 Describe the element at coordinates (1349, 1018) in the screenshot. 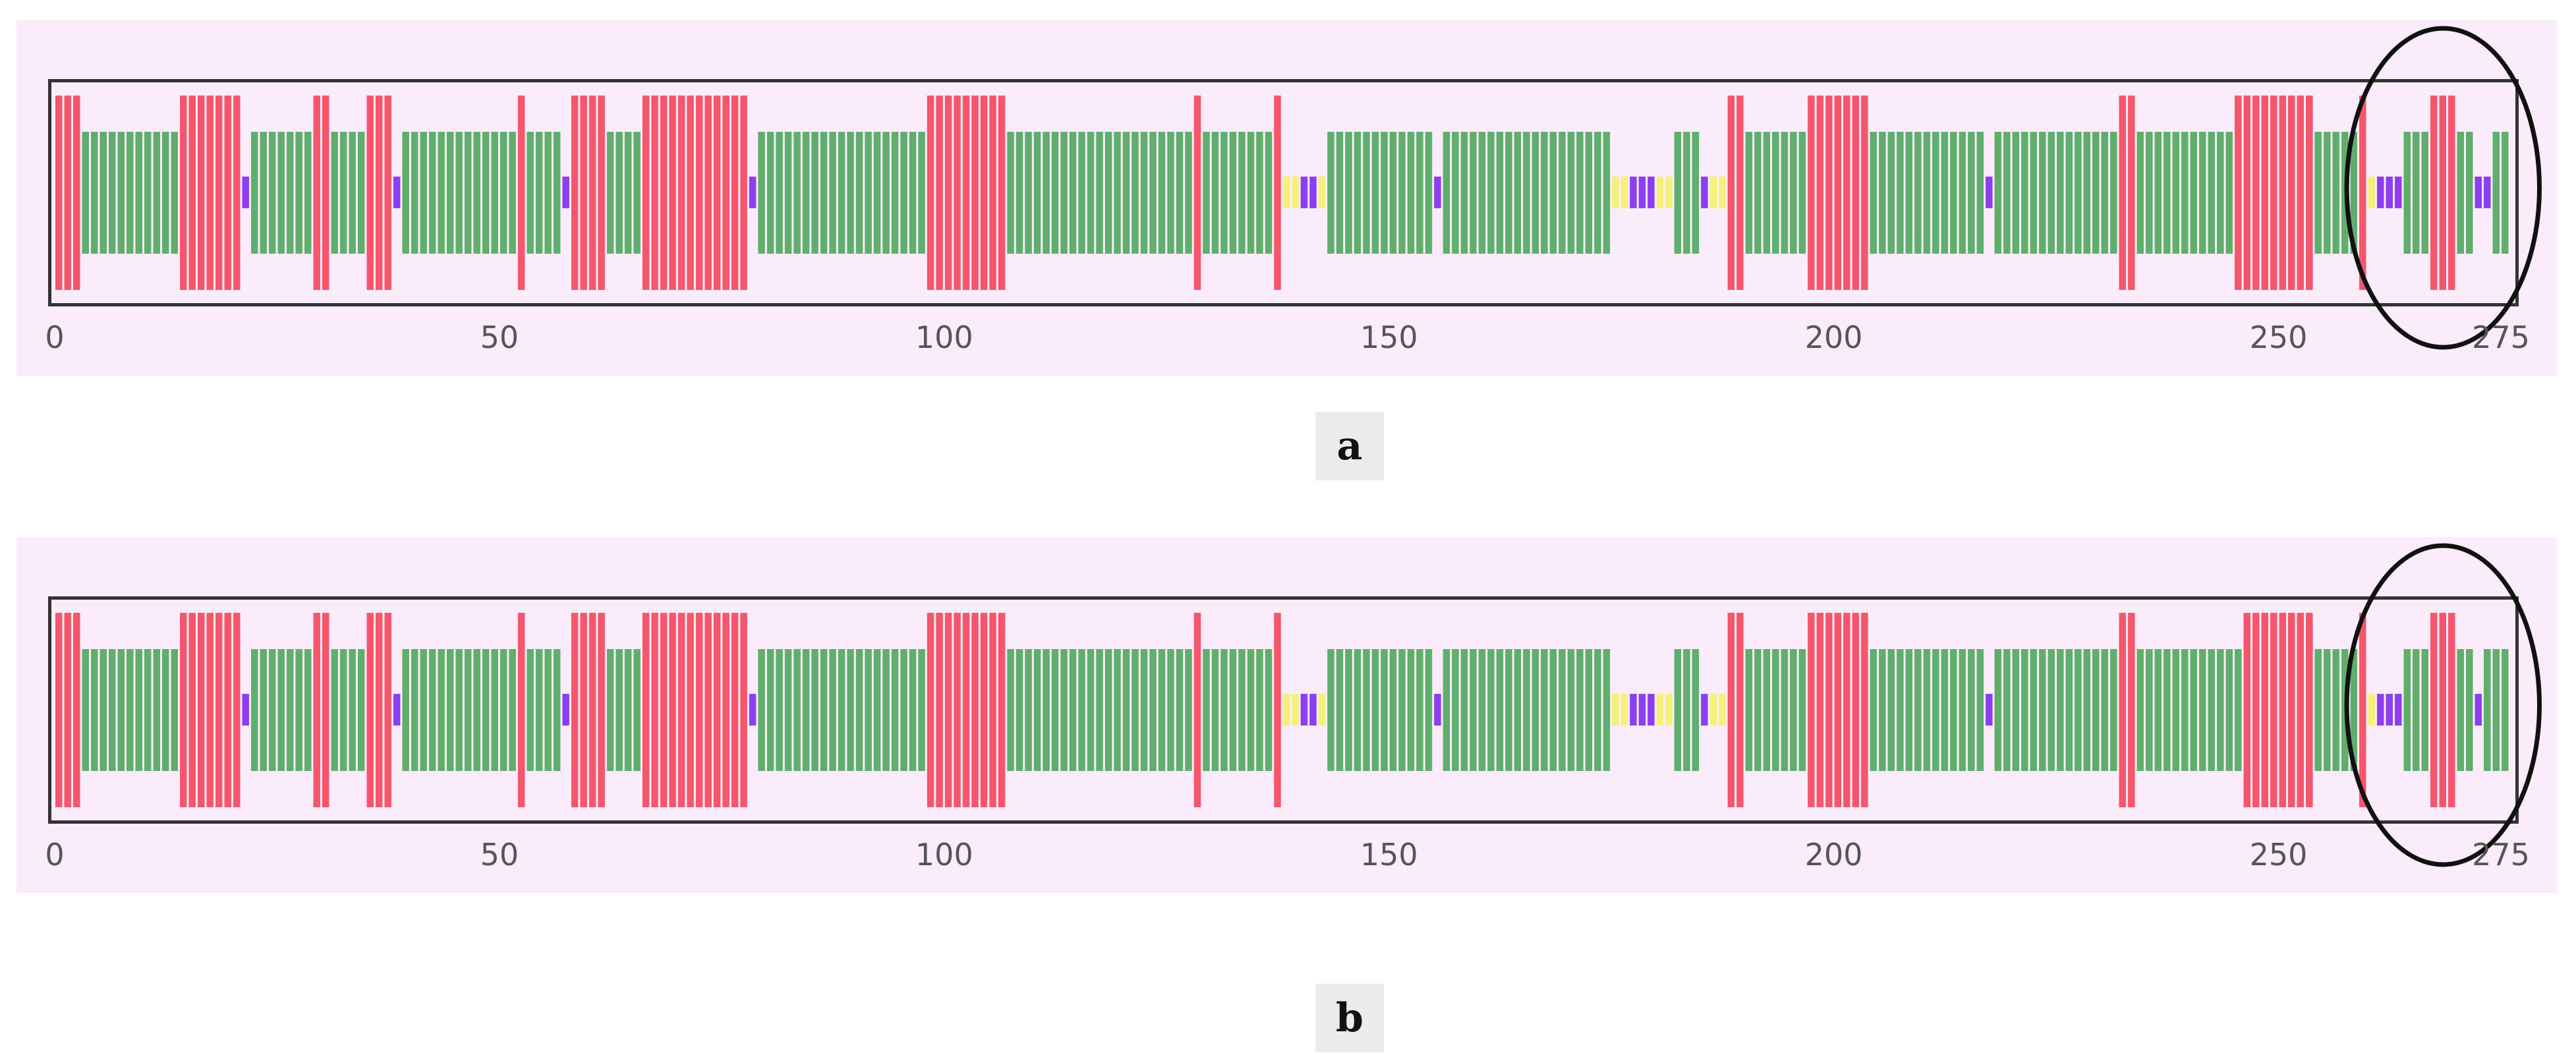

I see `panel-b-caption: b` at that location.